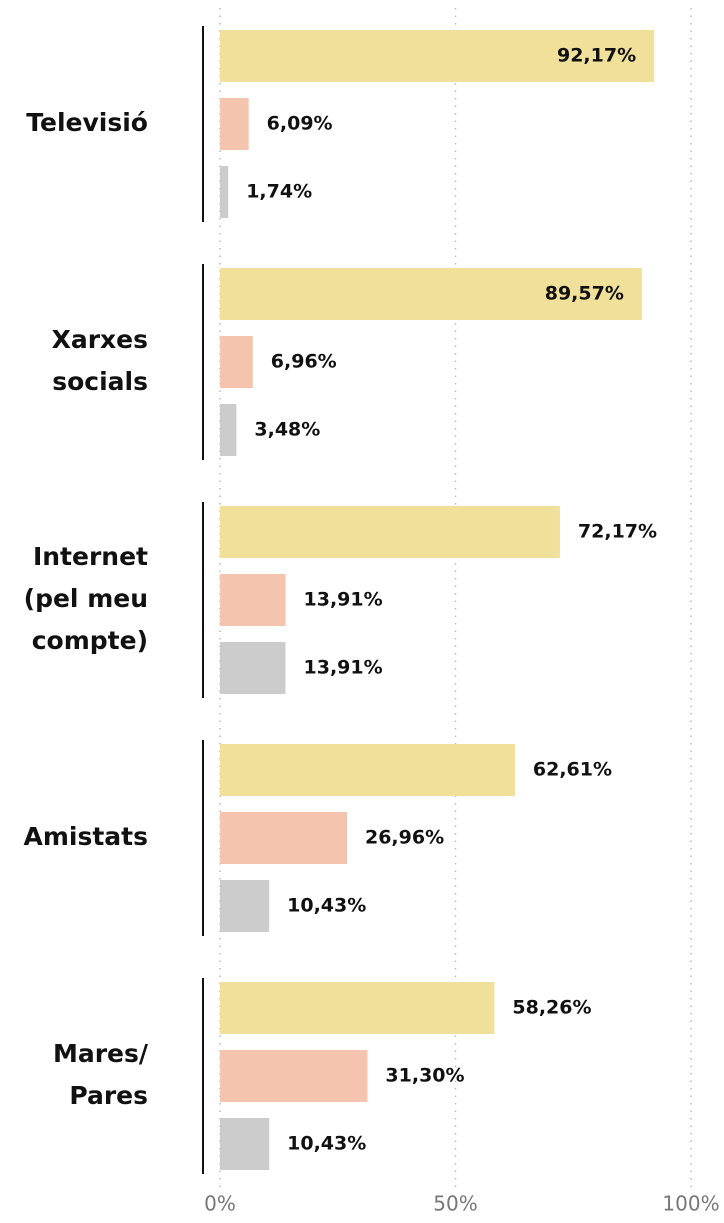  What do you see at coordinates (300, 124) in the screenshot?
I see `value-label: 6,09%` at bounding box center [300, 124].